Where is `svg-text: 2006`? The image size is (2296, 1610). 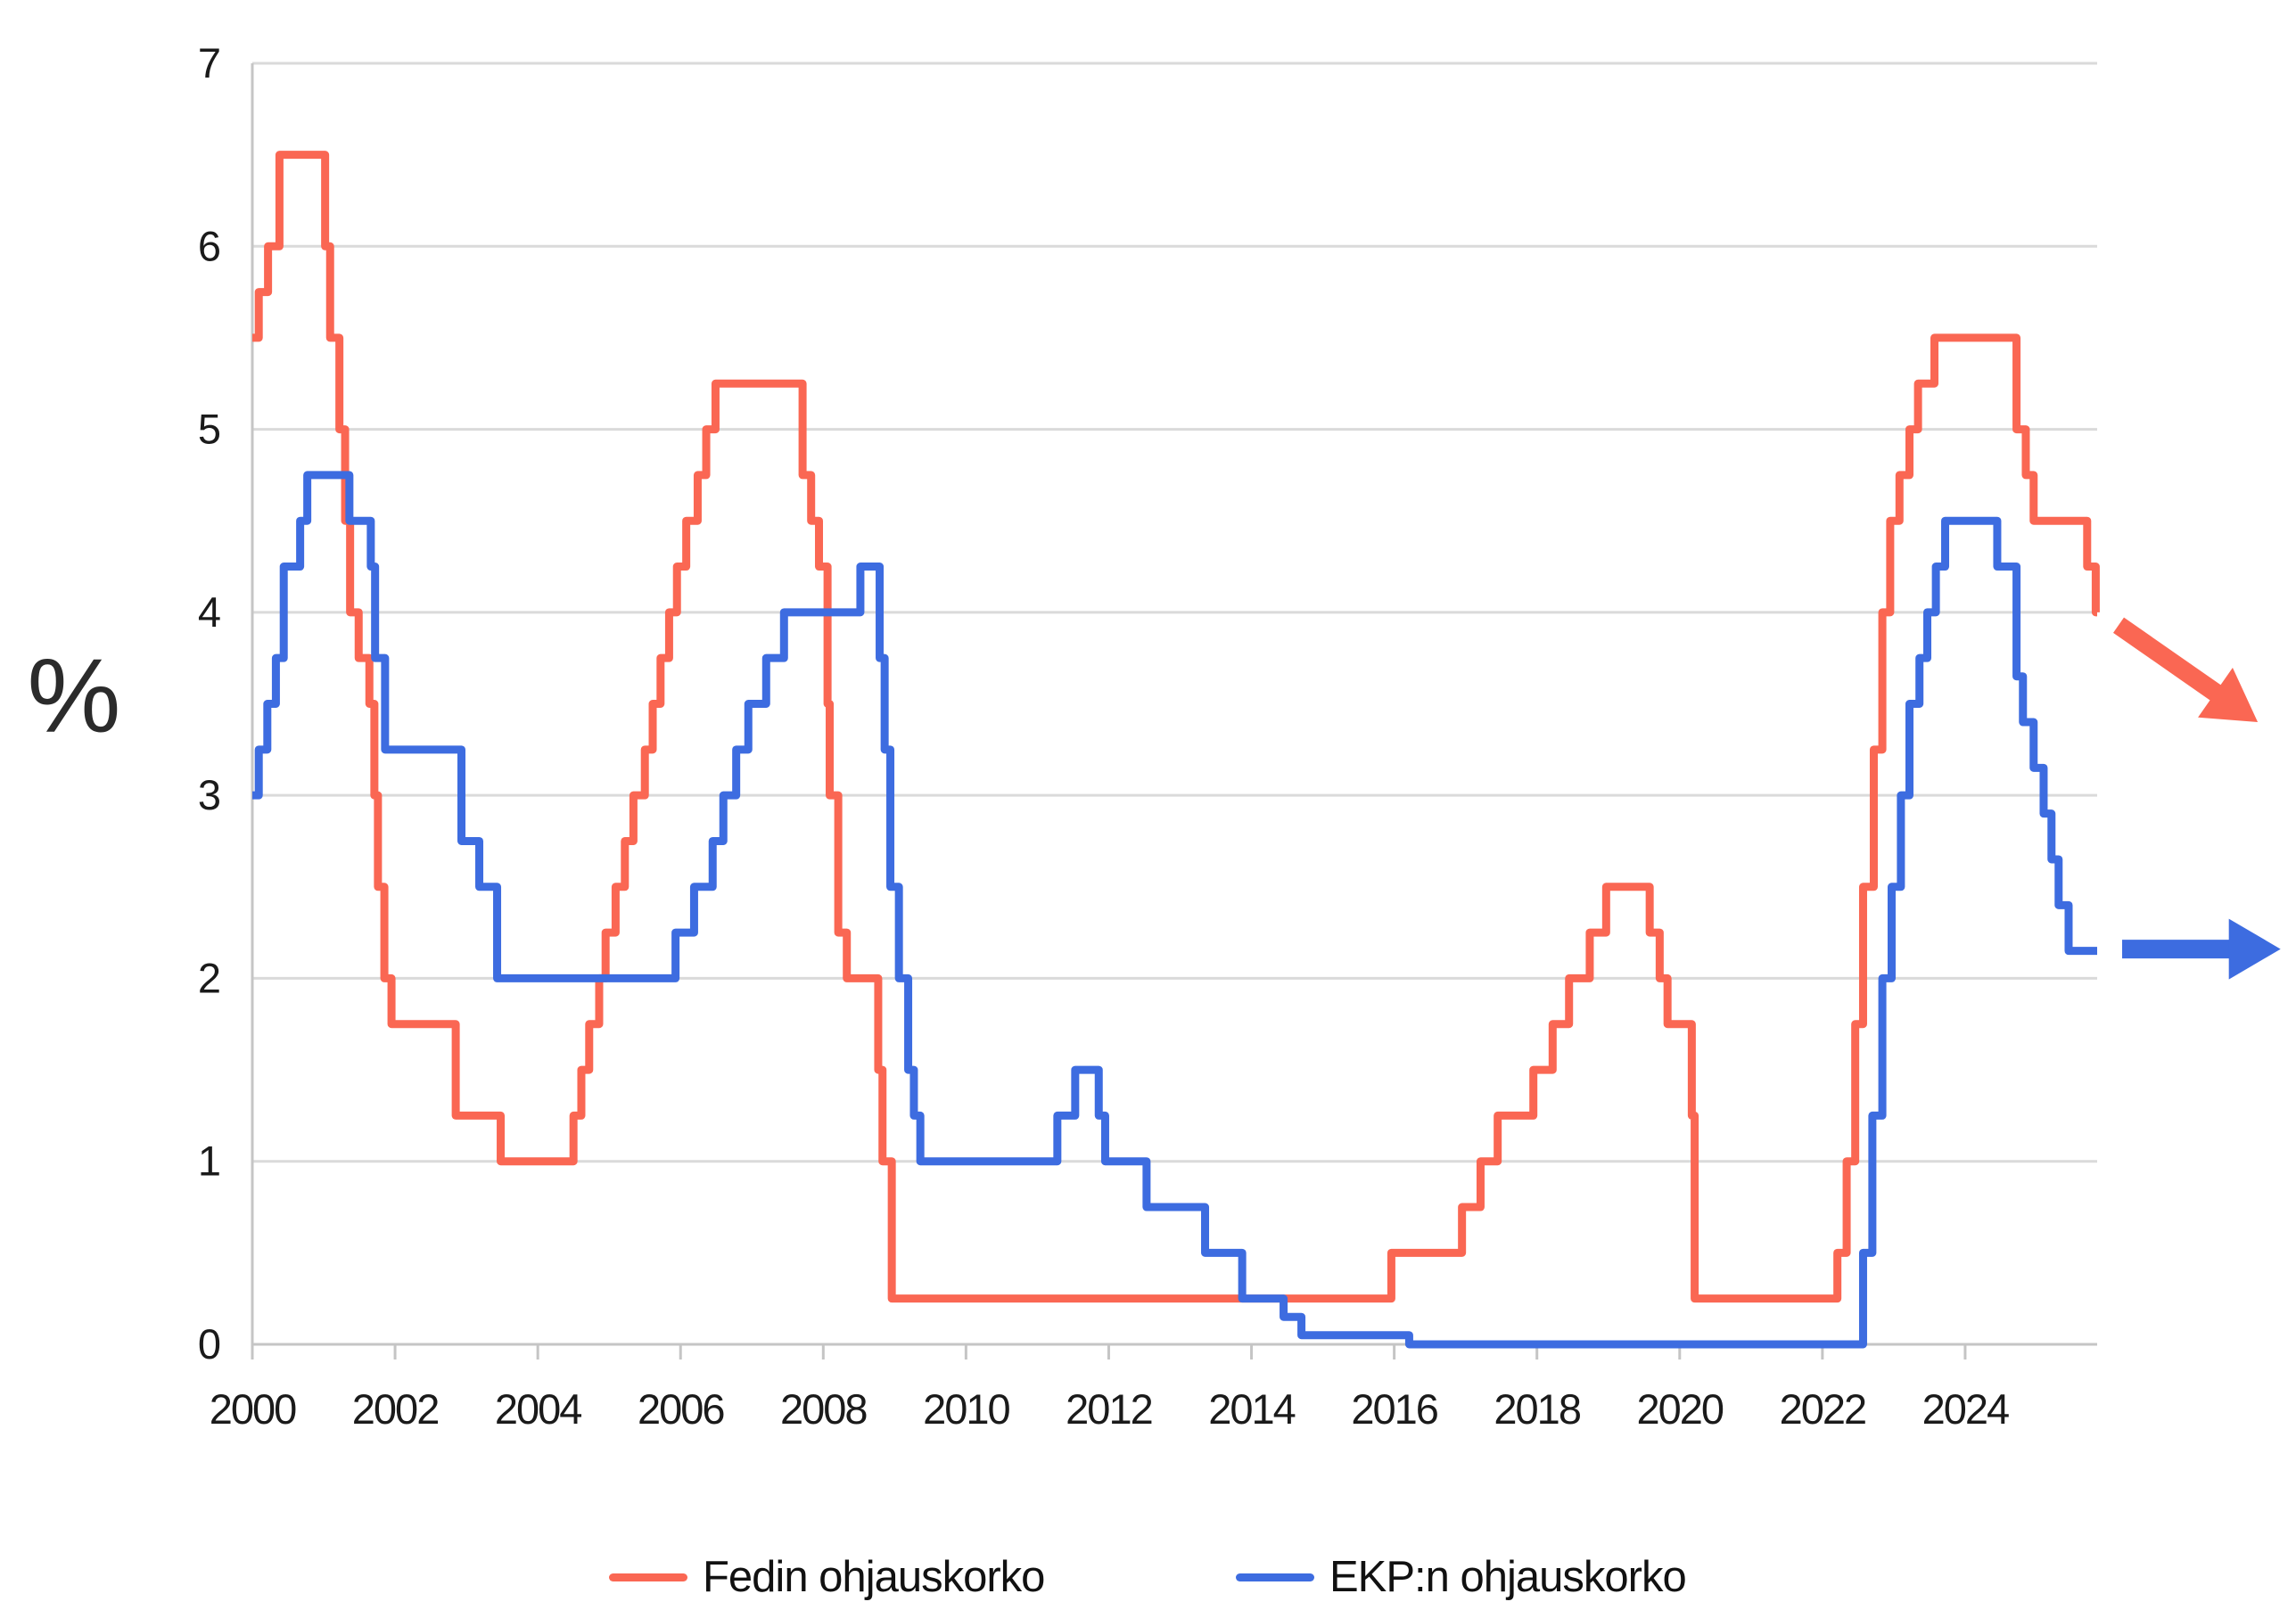
svg-text: 2006 is located at coordinates (681, 1409).